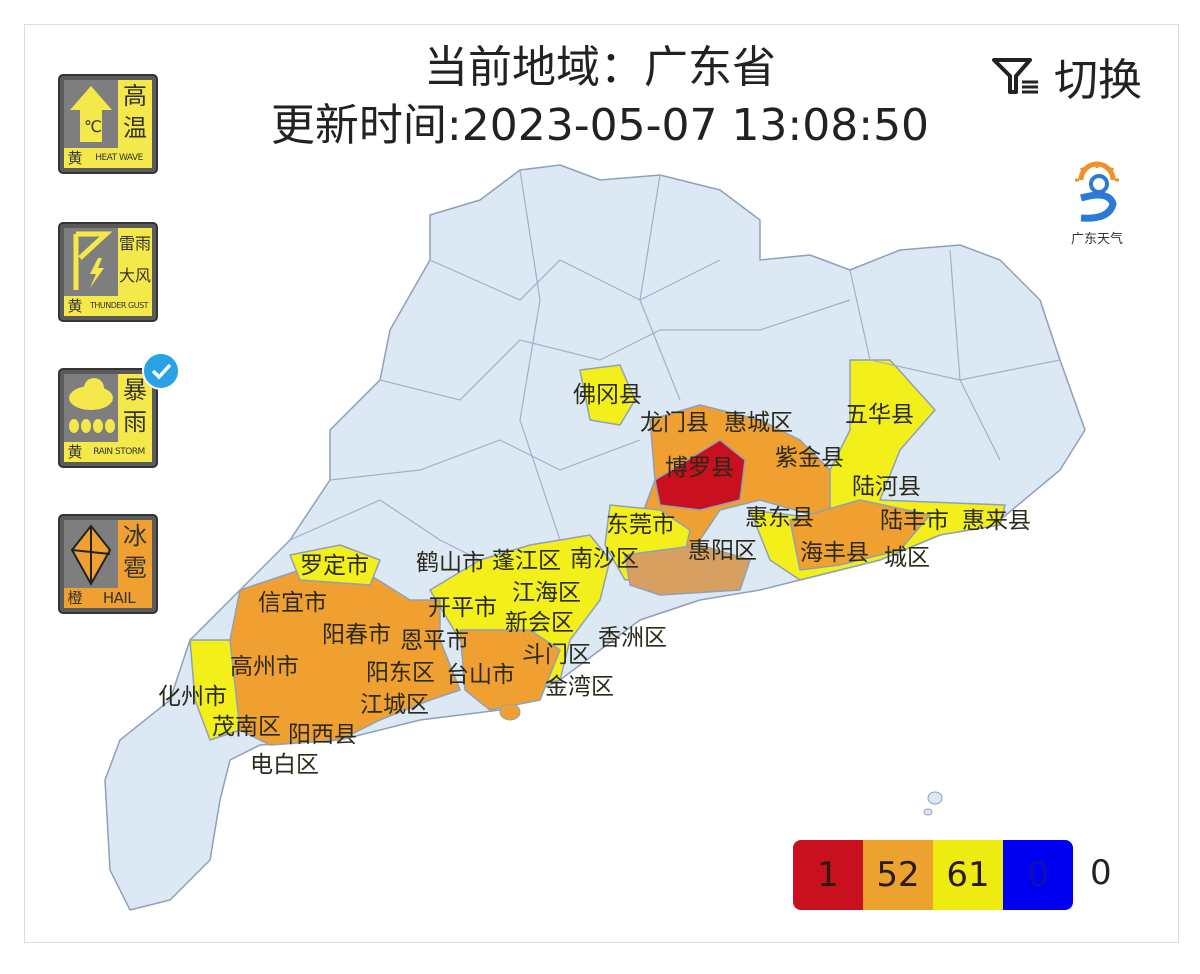  Describe the element at coordinates (91, 408) in the screenshot. I see `rain-cloud-icon` at that location.